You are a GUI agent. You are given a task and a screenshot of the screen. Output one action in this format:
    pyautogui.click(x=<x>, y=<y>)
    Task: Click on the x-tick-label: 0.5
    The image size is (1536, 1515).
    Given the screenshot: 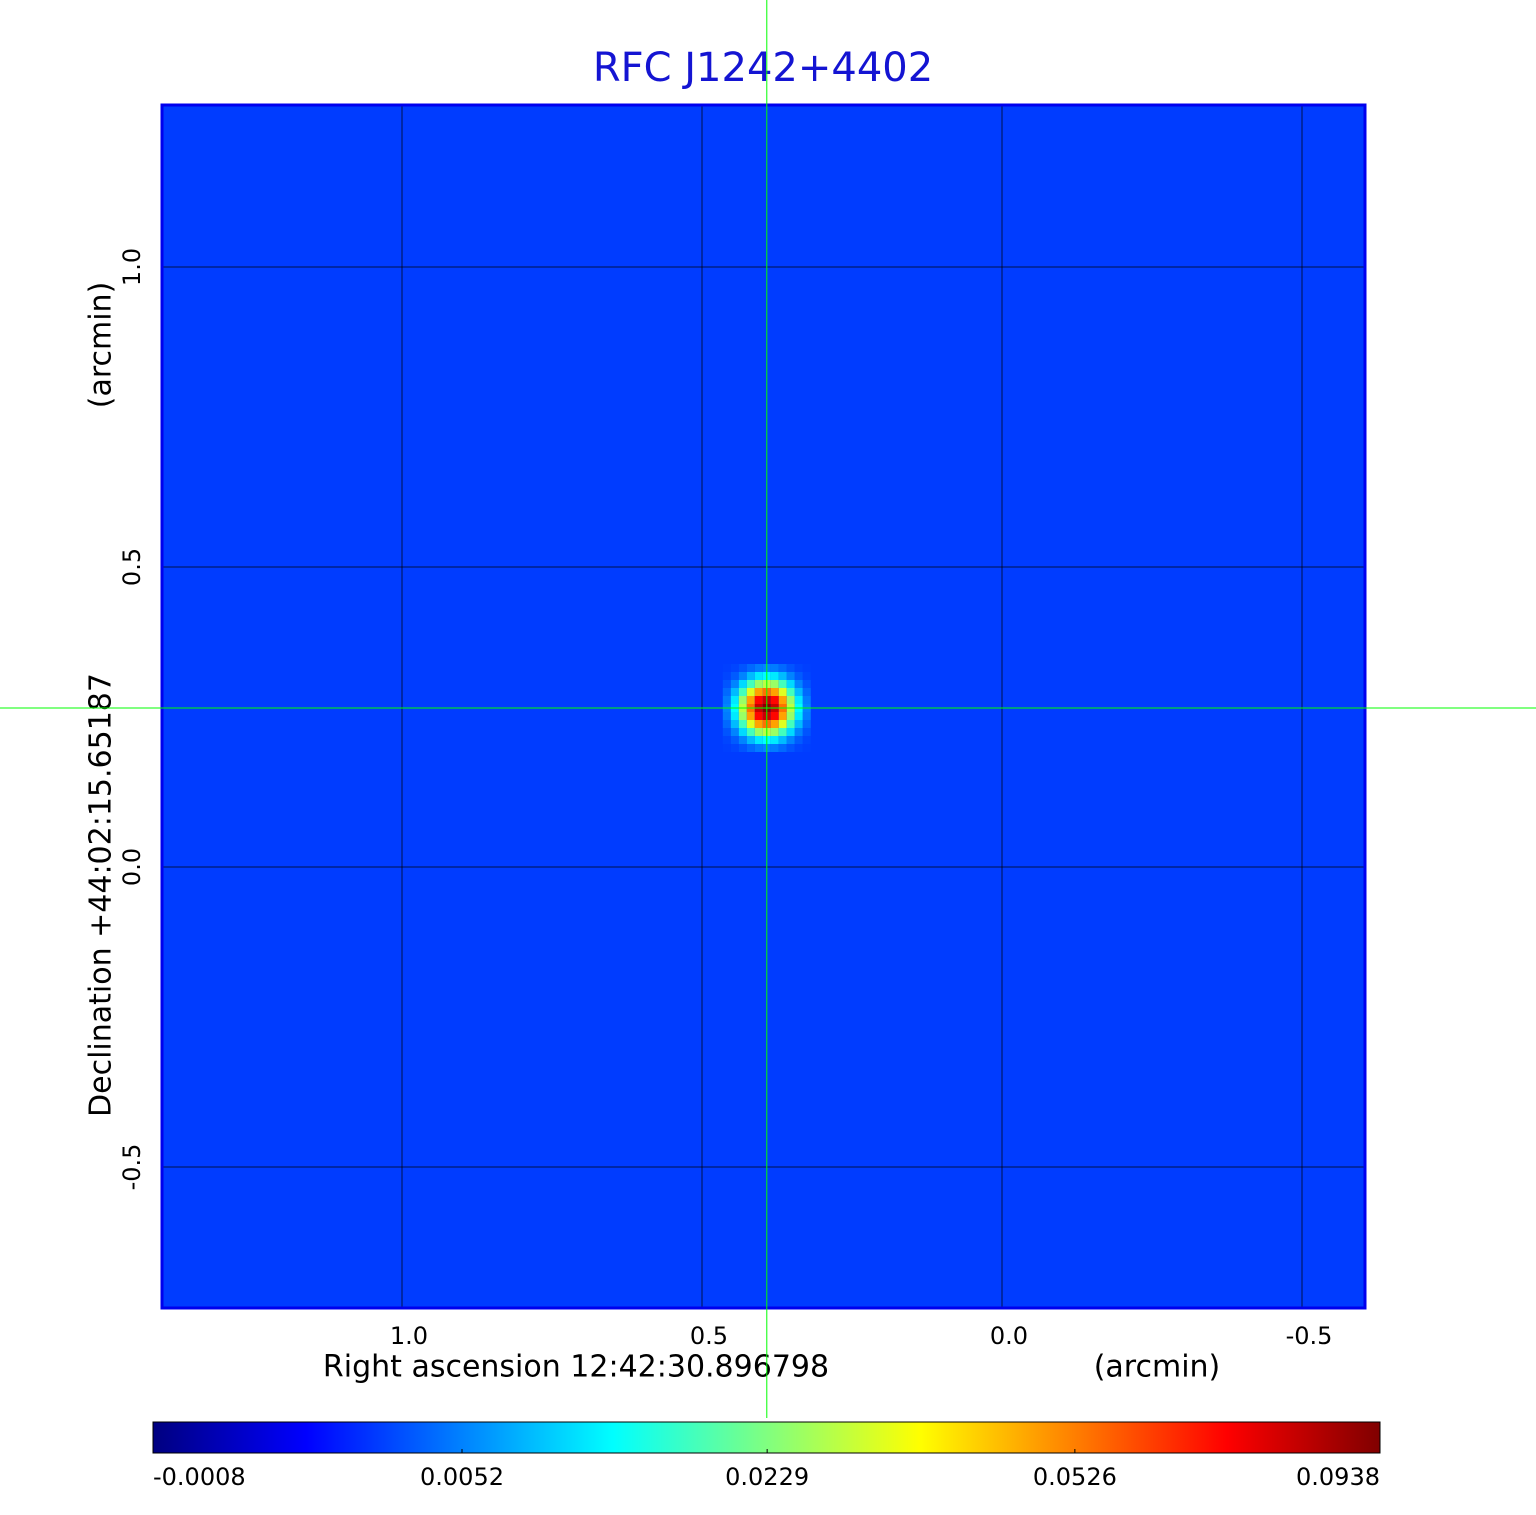 What is the action you would take?
    pyautogui.click(x=709, y=1336)
    